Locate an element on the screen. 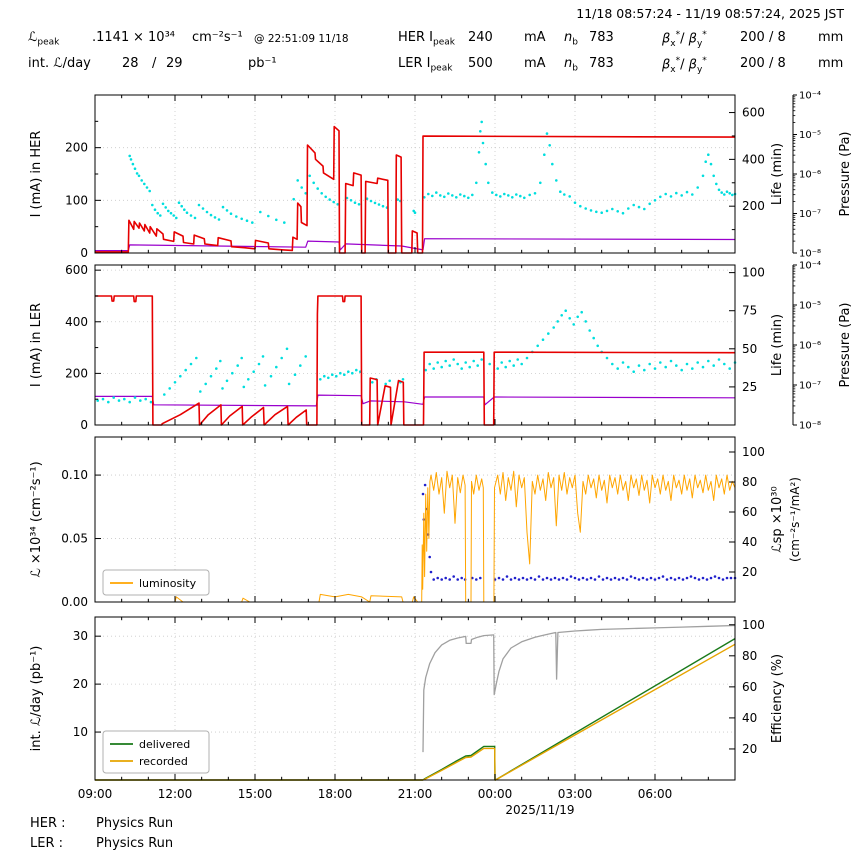  ler-pressure-line is located at coordinates (415, 400).